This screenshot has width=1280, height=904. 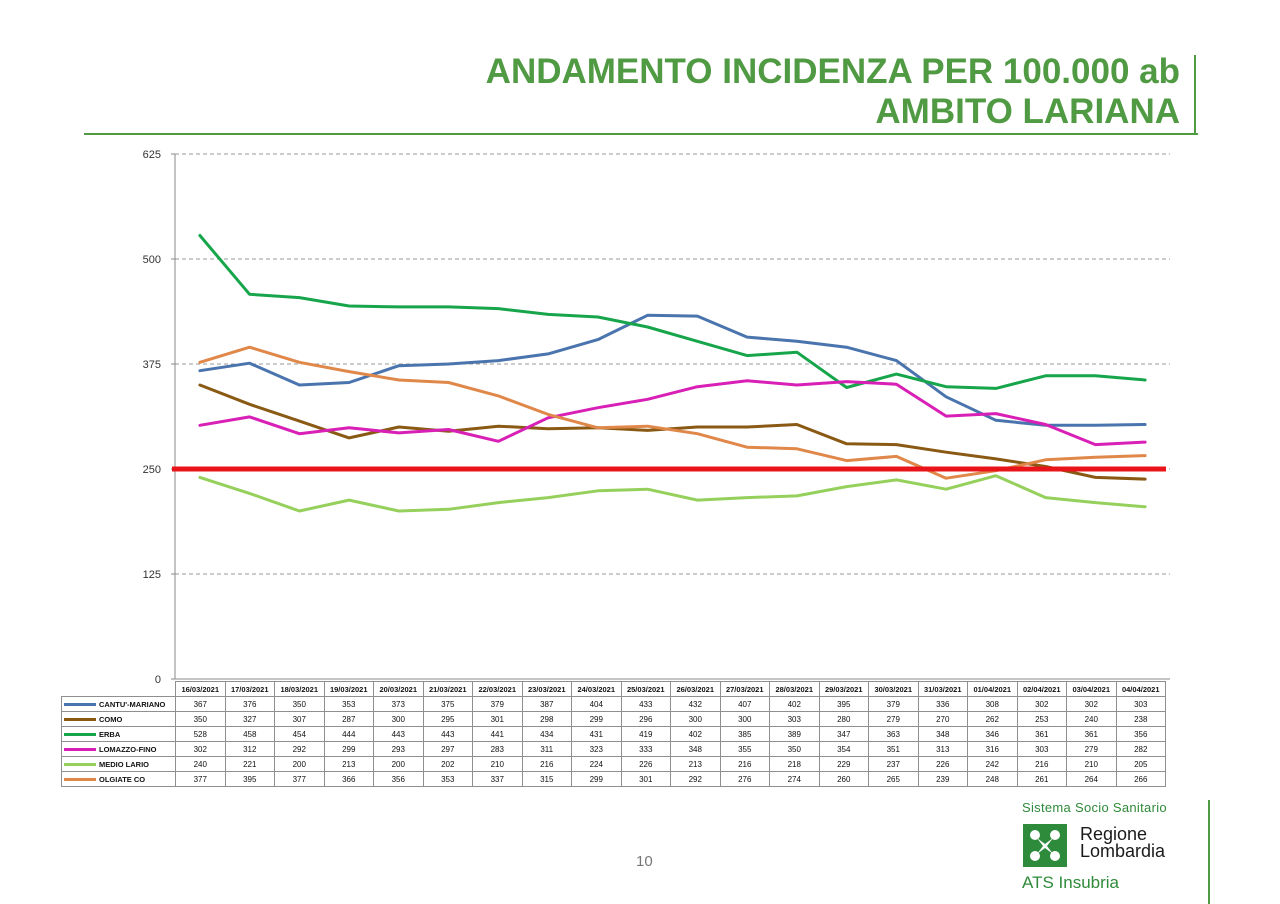 What do you see at coordinates (447, 779) in the screenshot?
I see `value-cell: 353` at bounding box center [447, 779].